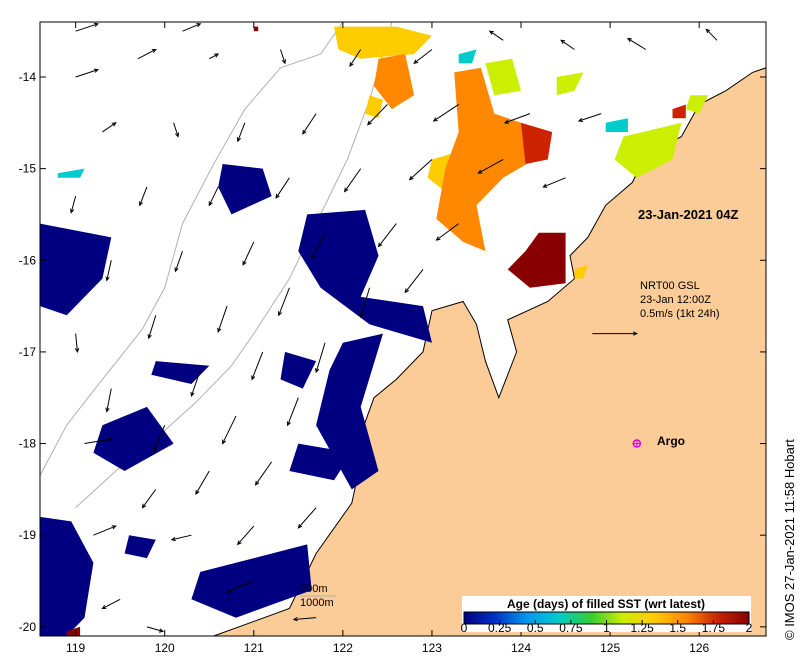 Image resolution: width=809 pixels, height=672 pixels. What do you see at coordinates (28, 260) in the screenshot?
I see `lat-tick-label: -16` at bounding box center [28, 260].